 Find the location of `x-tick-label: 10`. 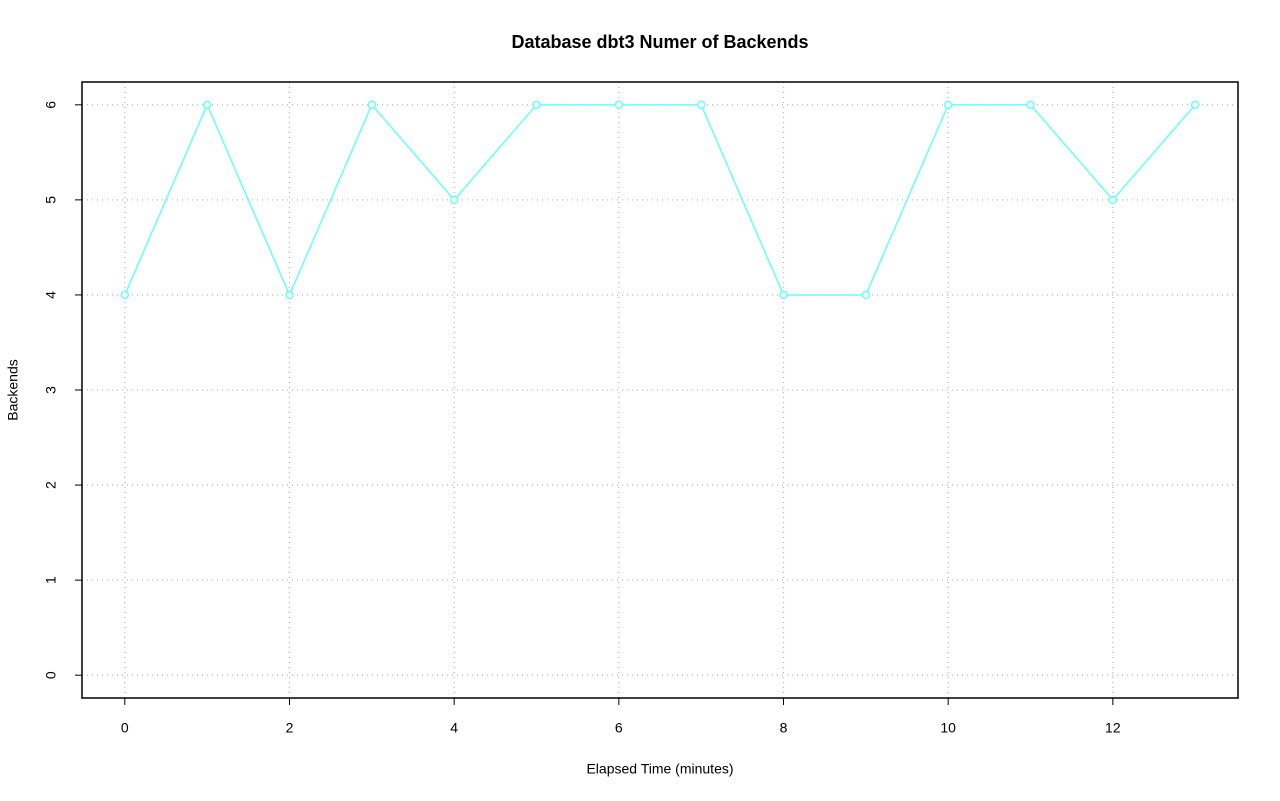

x-tick-label: 10 is located at coordinates (948, 728).